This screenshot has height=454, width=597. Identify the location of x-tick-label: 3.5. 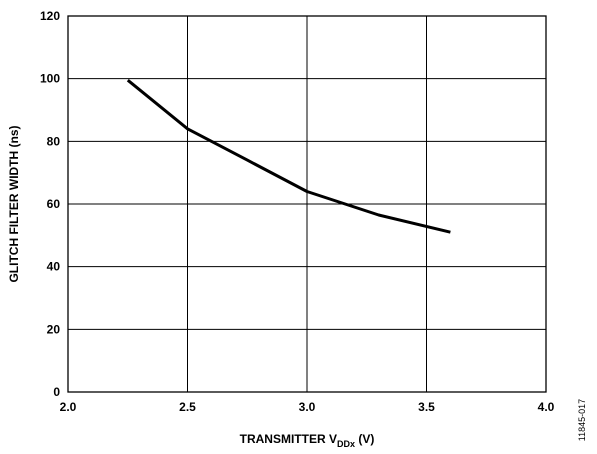
(426, 407).